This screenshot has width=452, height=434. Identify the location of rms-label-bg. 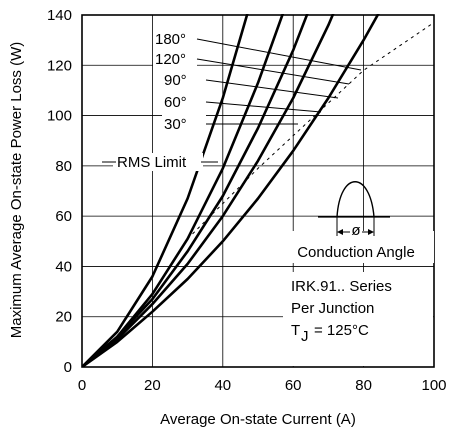
(158, 162).